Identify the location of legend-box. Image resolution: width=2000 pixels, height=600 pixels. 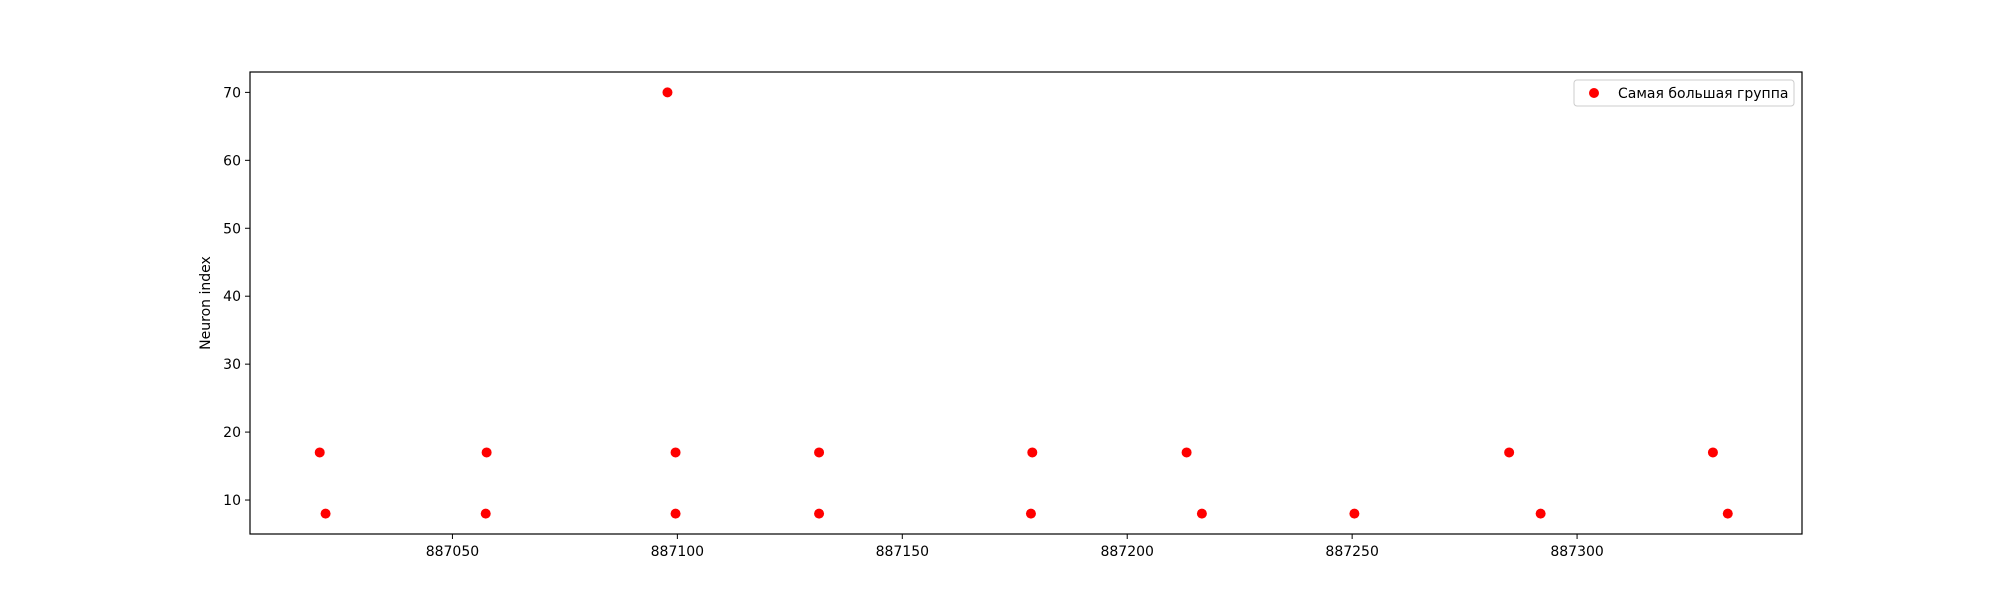
(1684, 93).